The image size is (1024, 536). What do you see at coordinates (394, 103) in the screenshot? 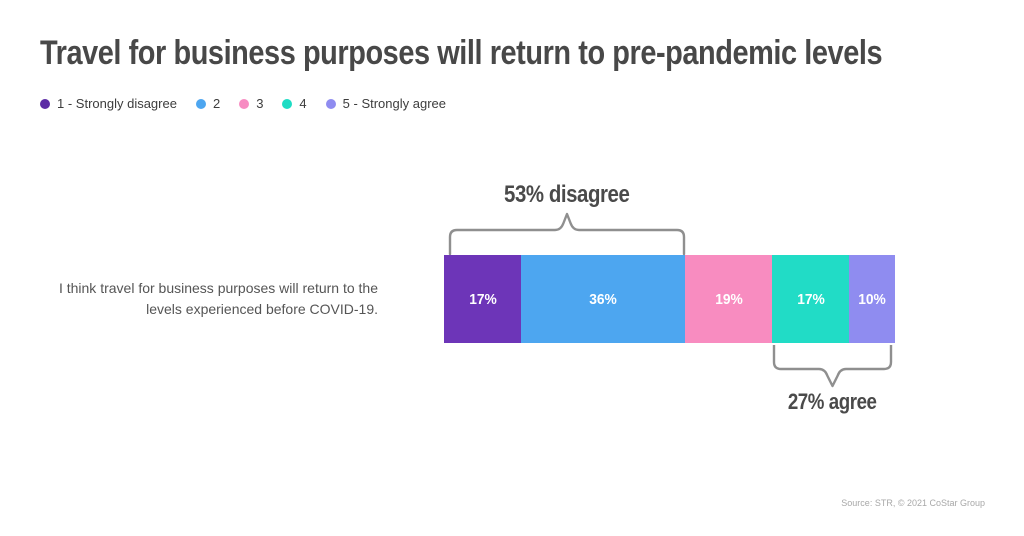
I see `legend-label: 5 - Strongly agree` at bounding box center [394, 103].